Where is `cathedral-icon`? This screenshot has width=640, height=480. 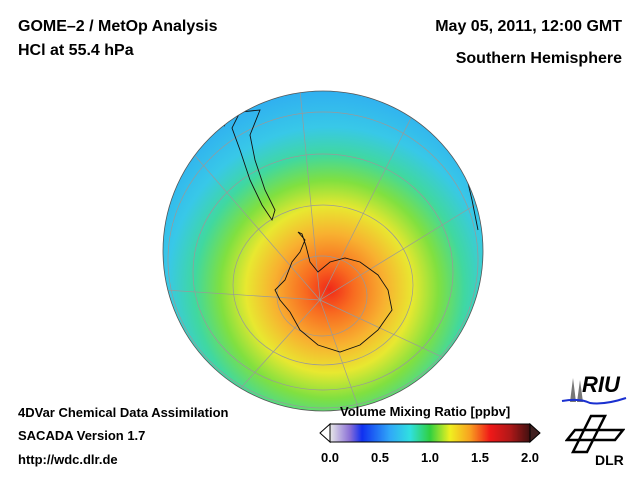
cathedral-icon is located at coordinates (576, 390).